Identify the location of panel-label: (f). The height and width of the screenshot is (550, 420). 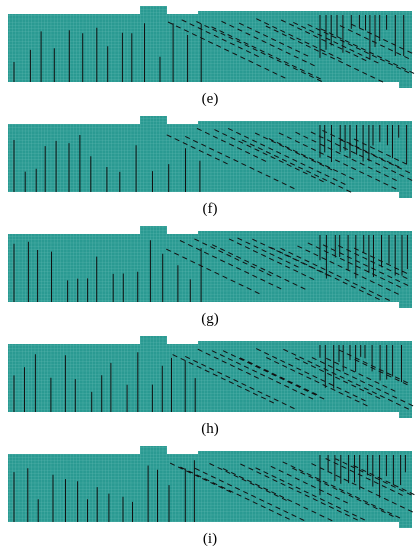
(210, 209).